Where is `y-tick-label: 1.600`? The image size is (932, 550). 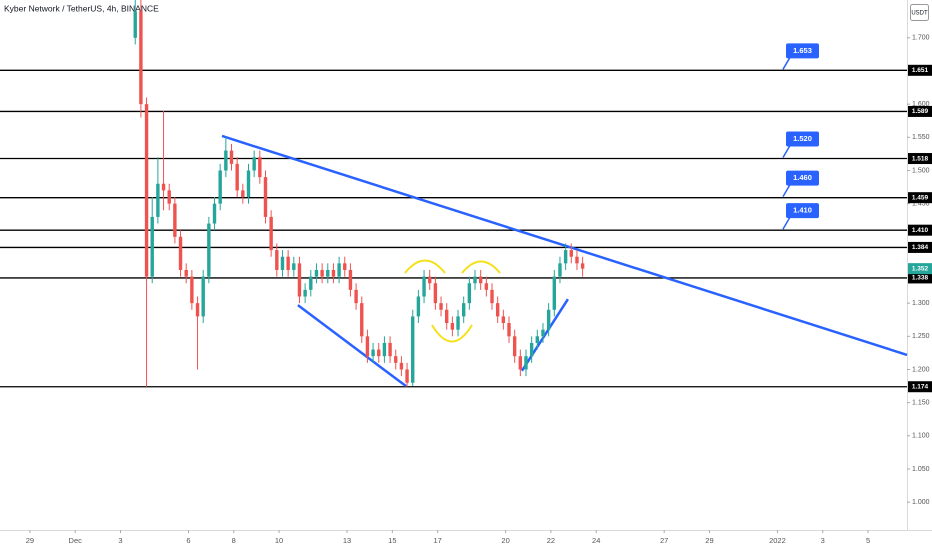 y-tick-label: 1.600 is located at coordinates (921, 104).